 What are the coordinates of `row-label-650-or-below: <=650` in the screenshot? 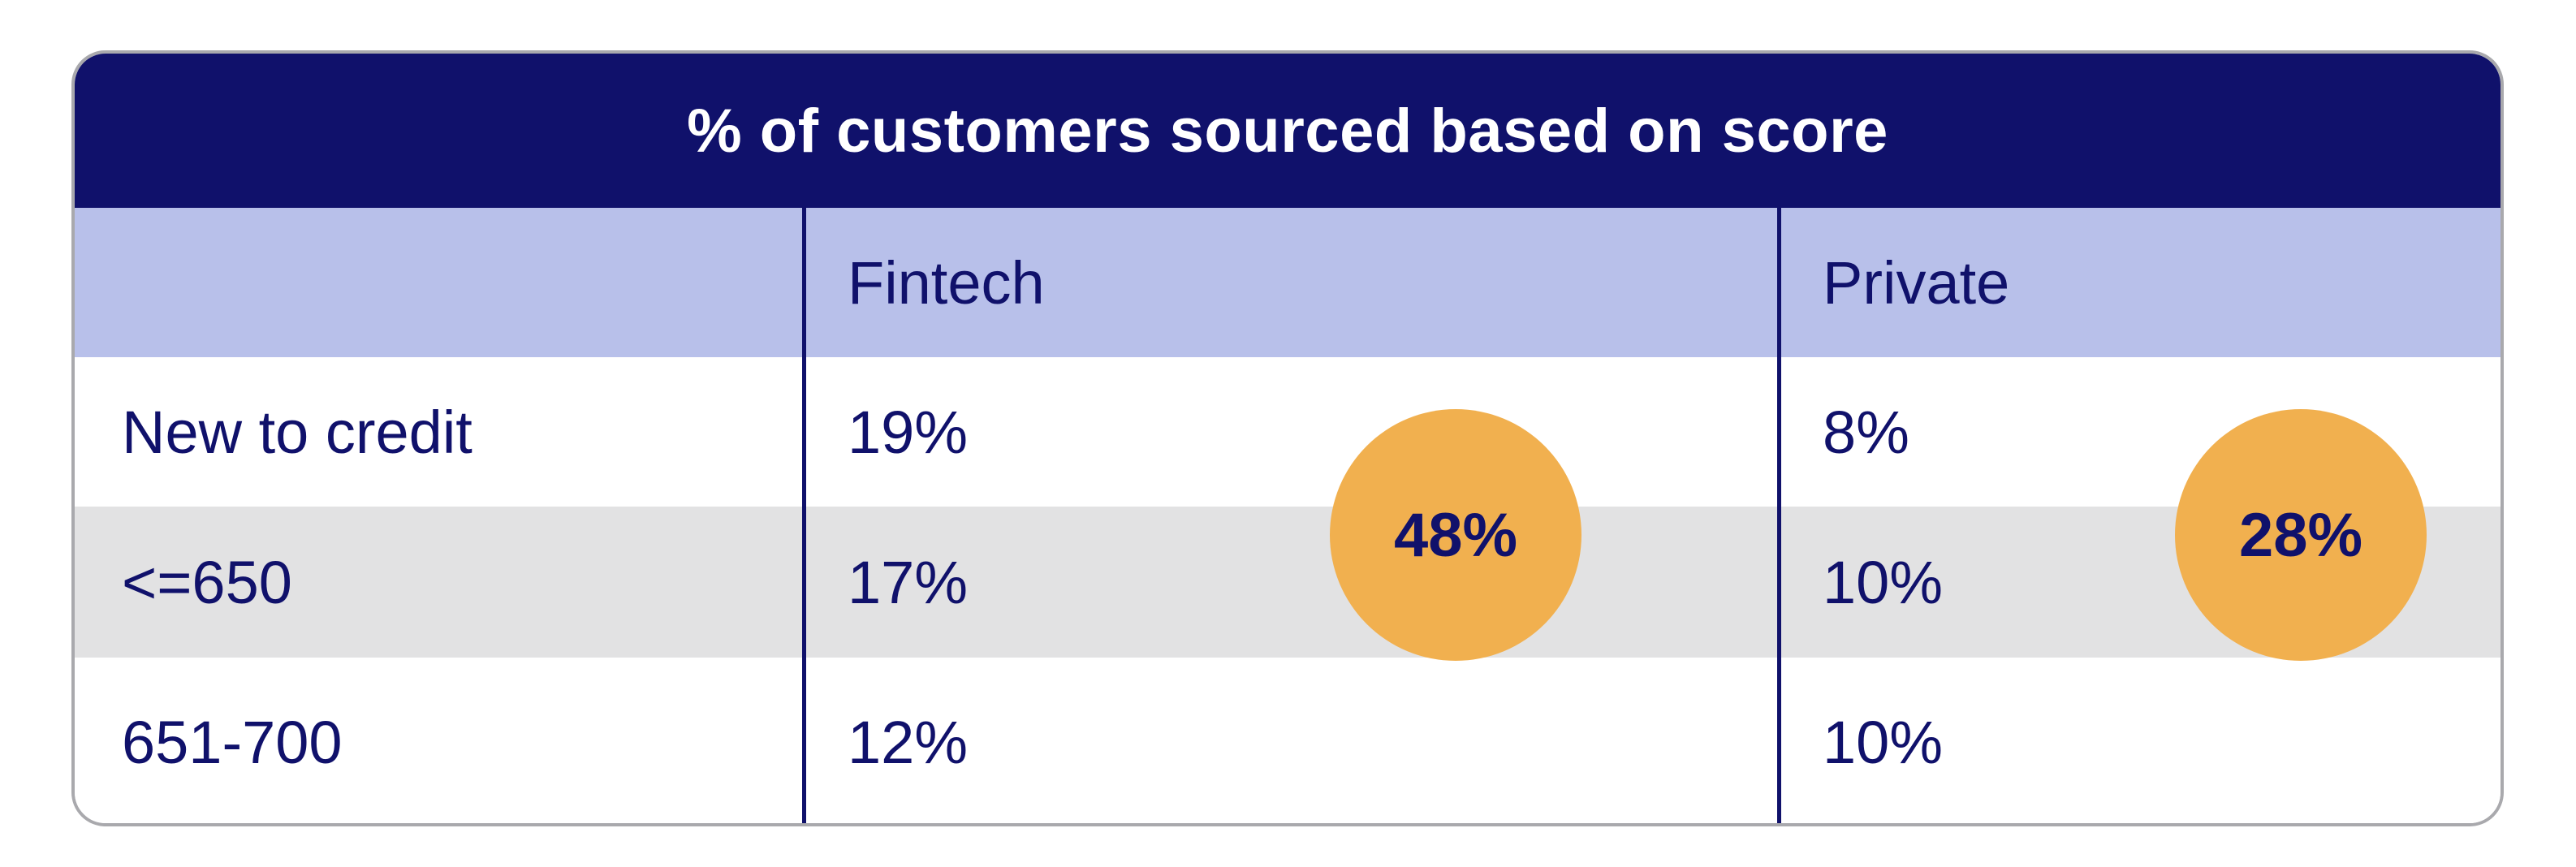 It's located at (207, 582).